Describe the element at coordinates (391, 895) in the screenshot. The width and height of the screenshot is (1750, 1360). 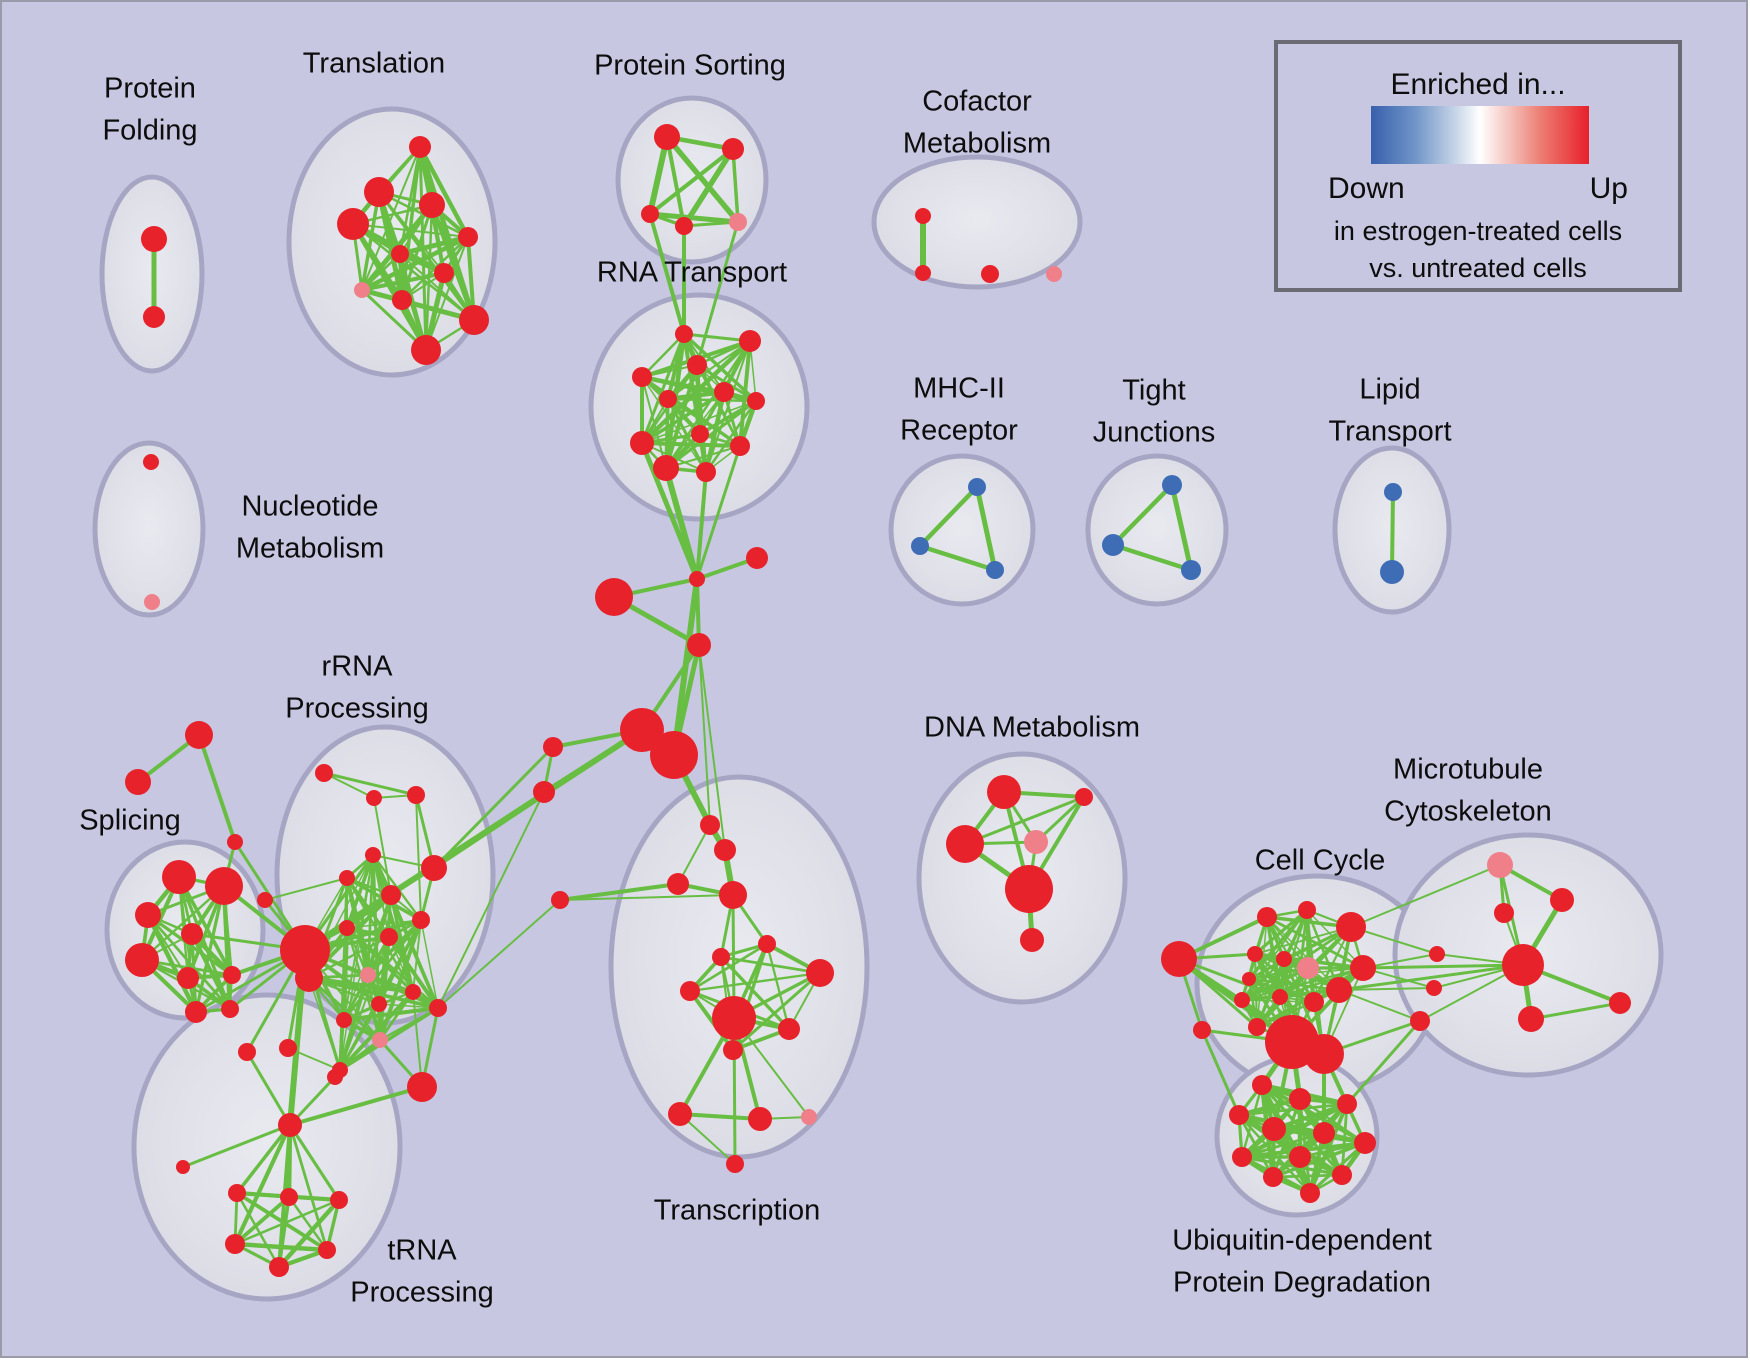
I see `gene-set-node-rr4` at that location.